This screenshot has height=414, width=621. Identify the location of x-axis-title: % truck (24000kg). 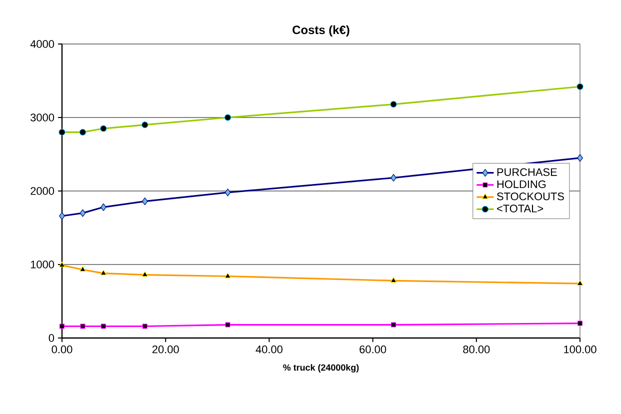
(321, 368).